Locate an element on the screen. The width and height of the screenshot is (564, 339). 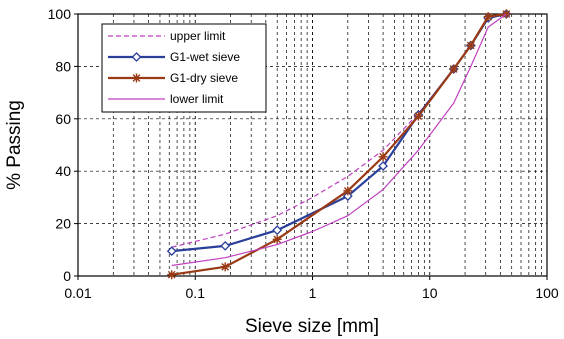
x-tick-label: 0.1 is located at coordinates (196, 293).